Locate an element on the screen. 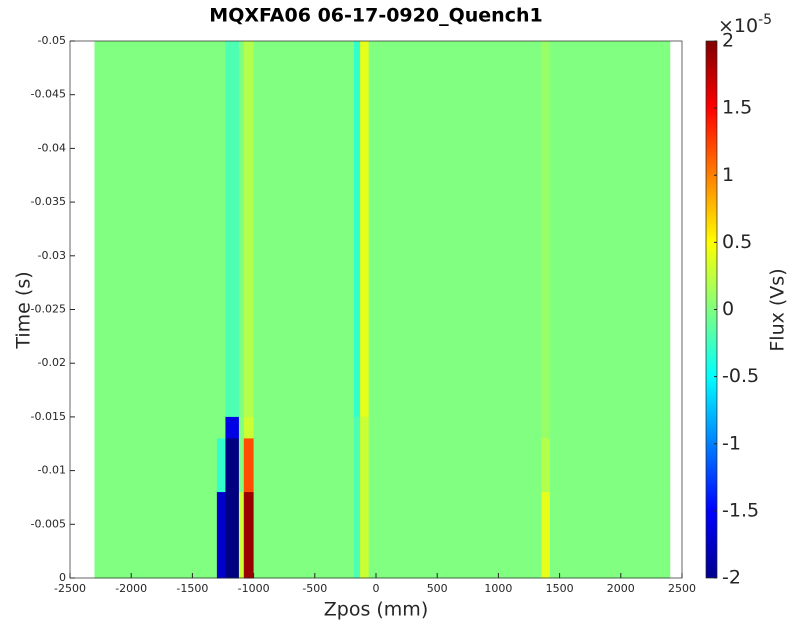 The image size is (790, 628). y-tick-label: -0.005 is located at coordinates (48, 523).